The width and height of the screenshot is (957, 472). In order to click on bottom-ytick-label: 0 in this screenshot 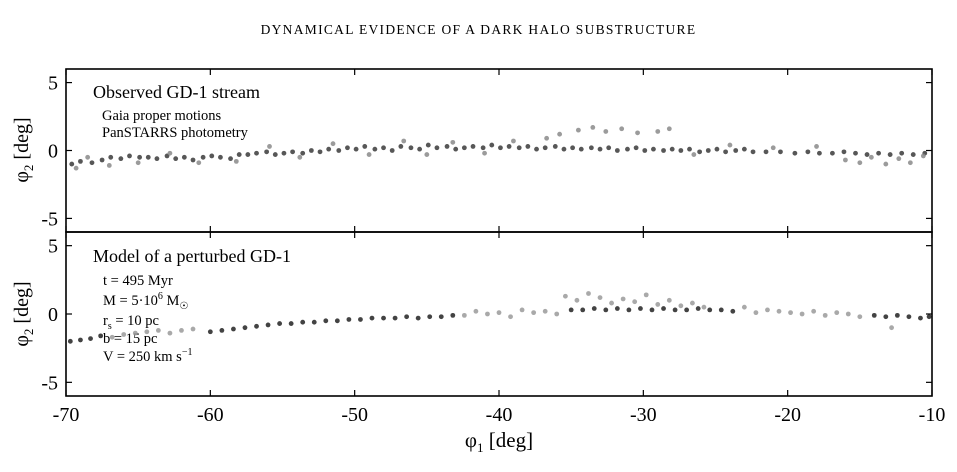, I will do `click(53, 315)`.